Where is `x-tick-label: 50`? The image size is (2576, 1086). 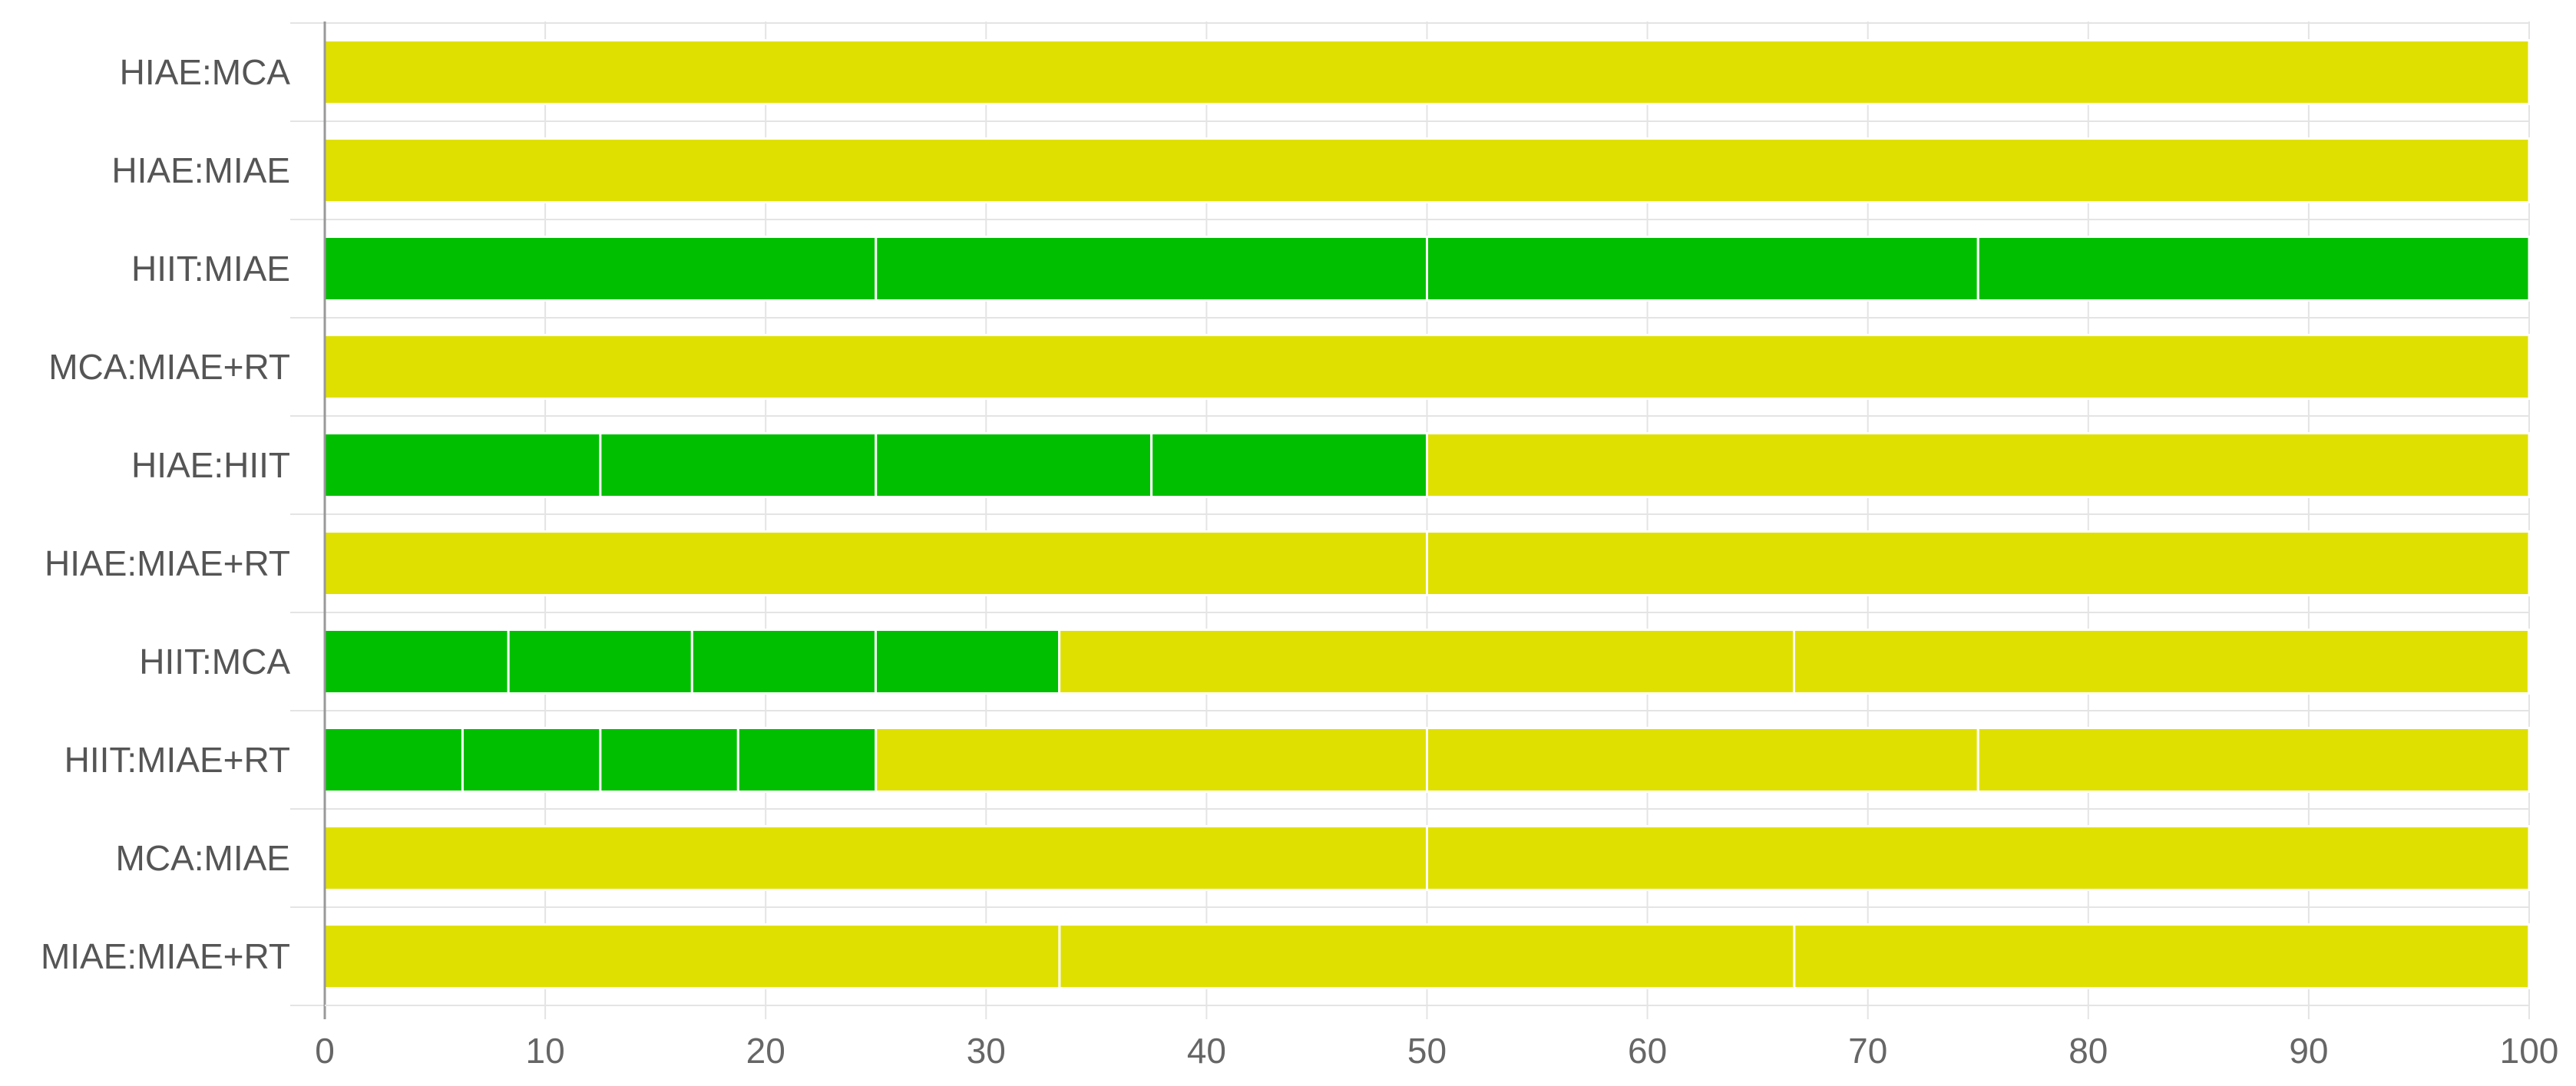 x-tick-label: 50 is located at coordinates (1427, 1051).